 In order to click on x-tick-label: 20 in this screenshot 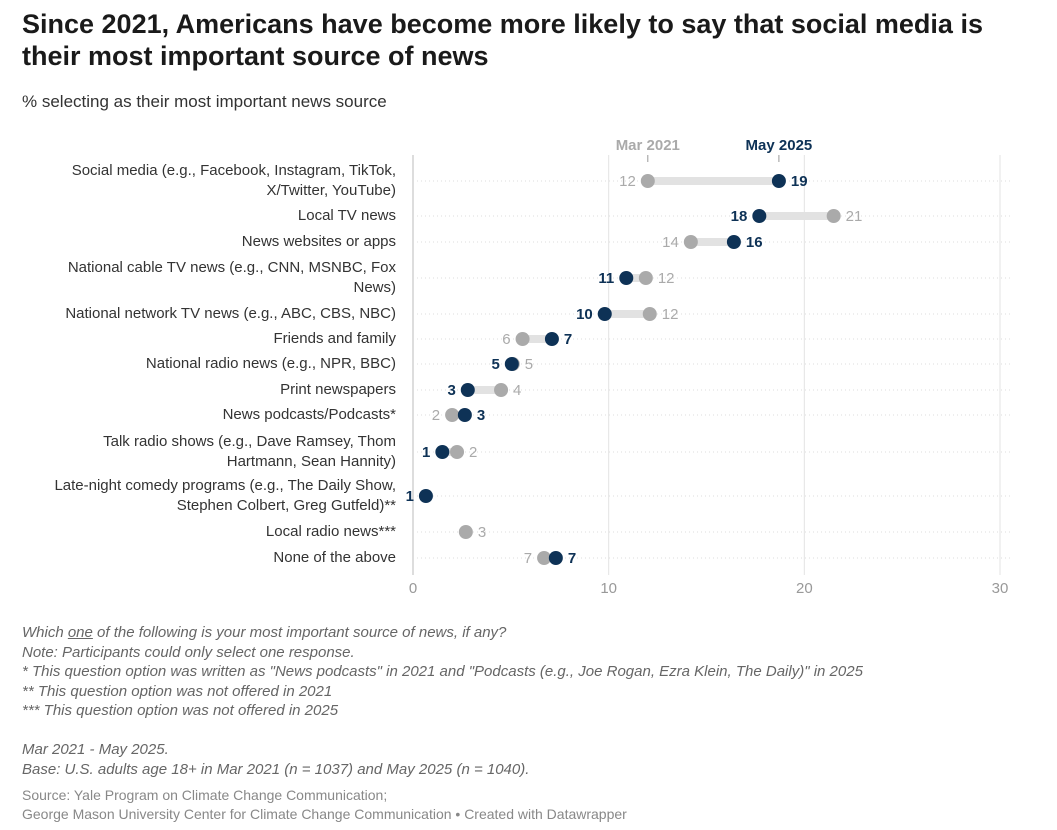, I will do `click(804, 588)`.